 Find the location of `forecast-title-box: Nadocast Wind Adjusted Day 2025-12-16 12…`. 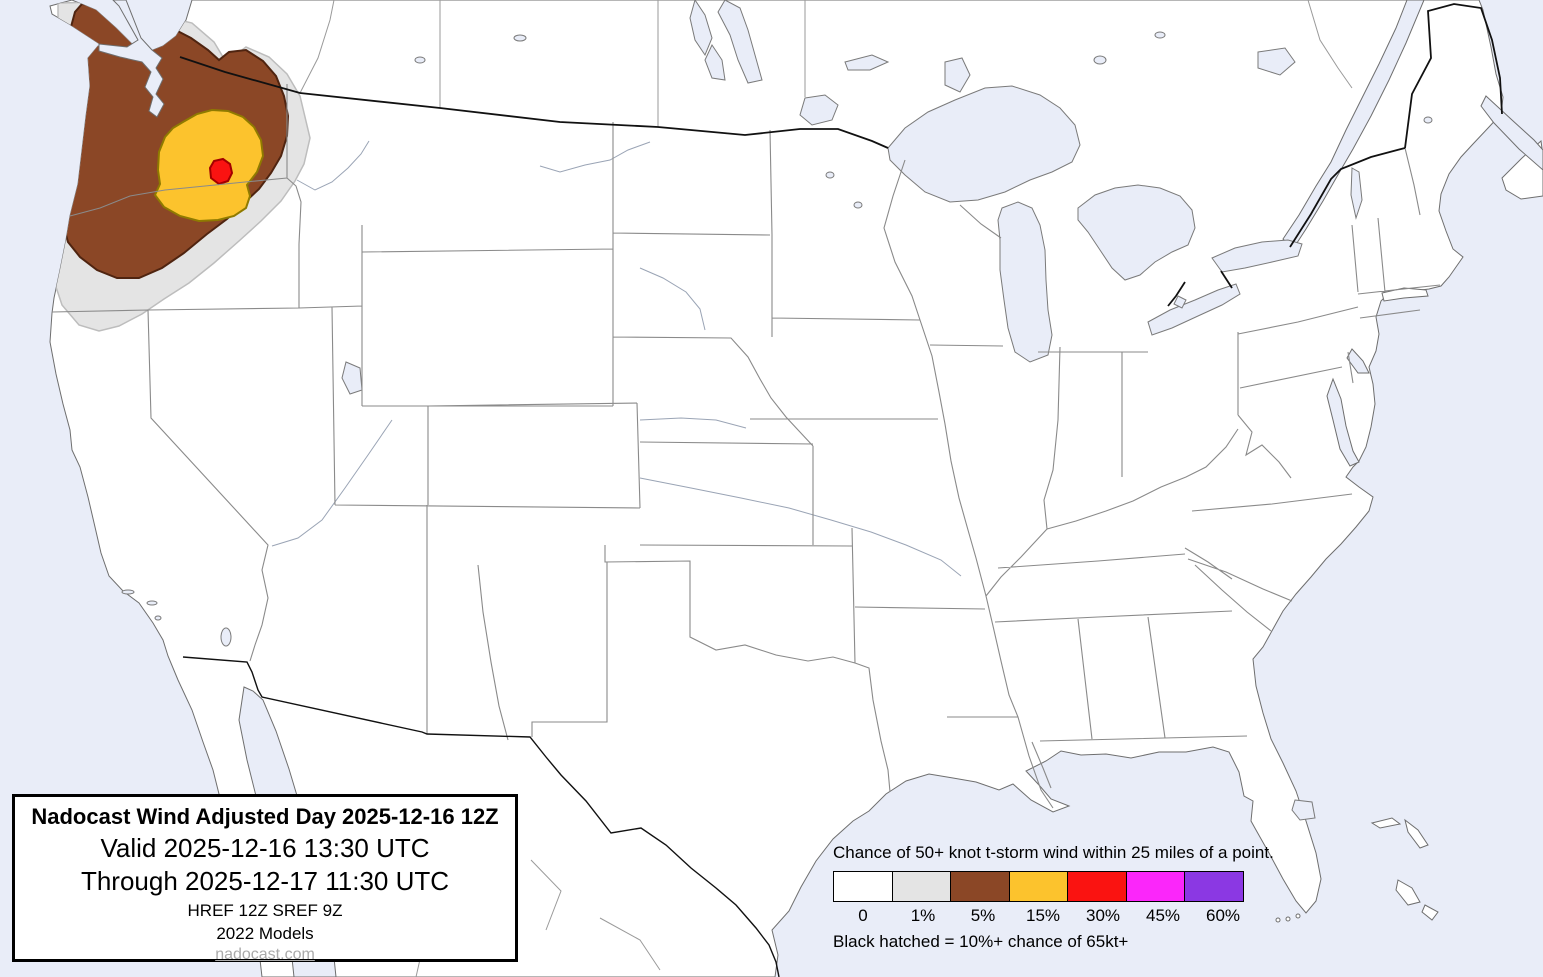

forecast-title-box: Nadocast Wind Adjusted Day 2025-12-16 12… is located at coordinates (265, 878).